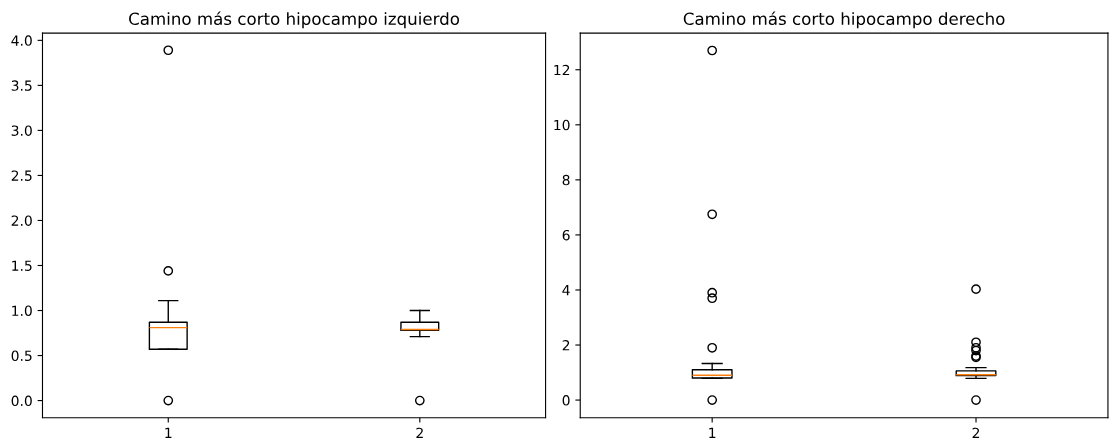  Describe the element at coordinates (566, 290) in the screenshot. I see `y-tick-label: 4` at that location.